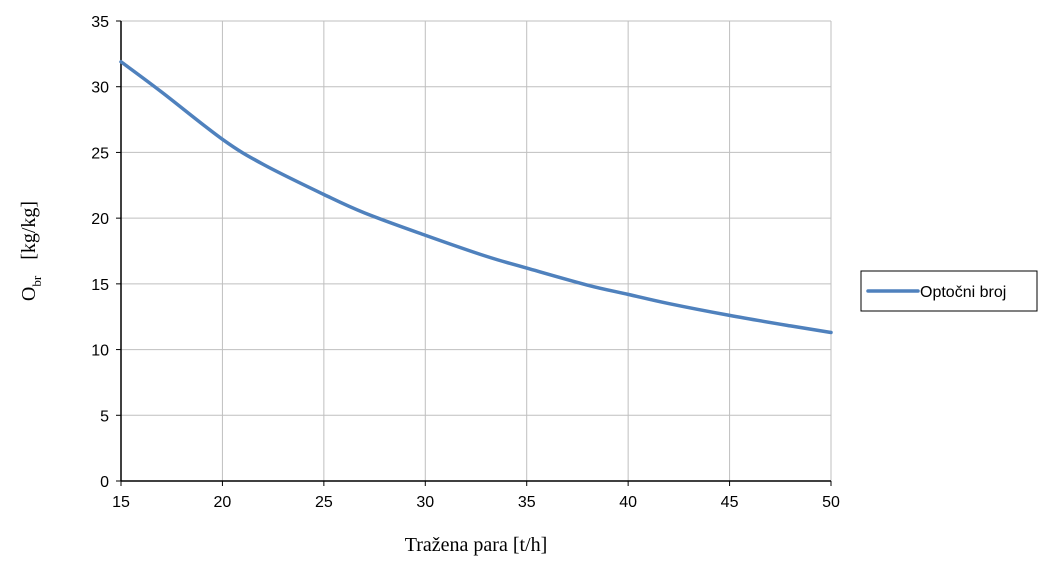 The height and width of the screenshot is (563, 1039). Describe the element at coordinates (324, 502) in the screenshot. I see `x-tick-label: 25` at that location.